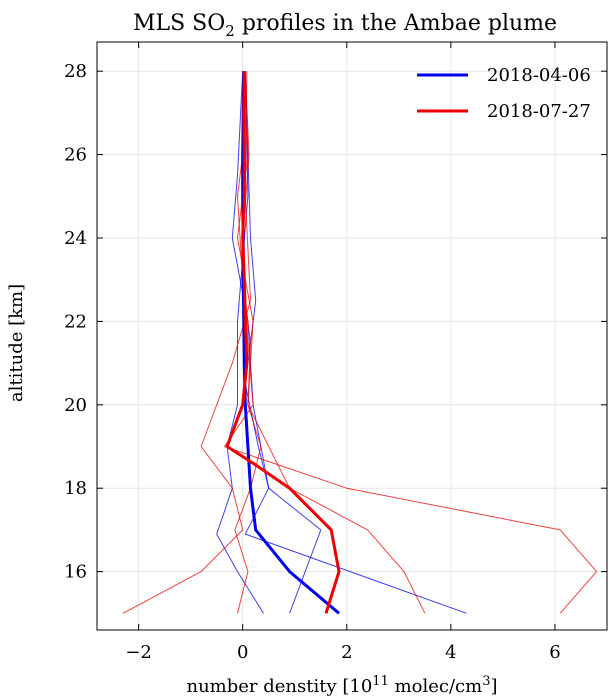 The width and height of the screenshot is (609, 700). Describe the element at coordinates (75, 155) in the screenshot. I see `y-tick-label: 26` at that location.